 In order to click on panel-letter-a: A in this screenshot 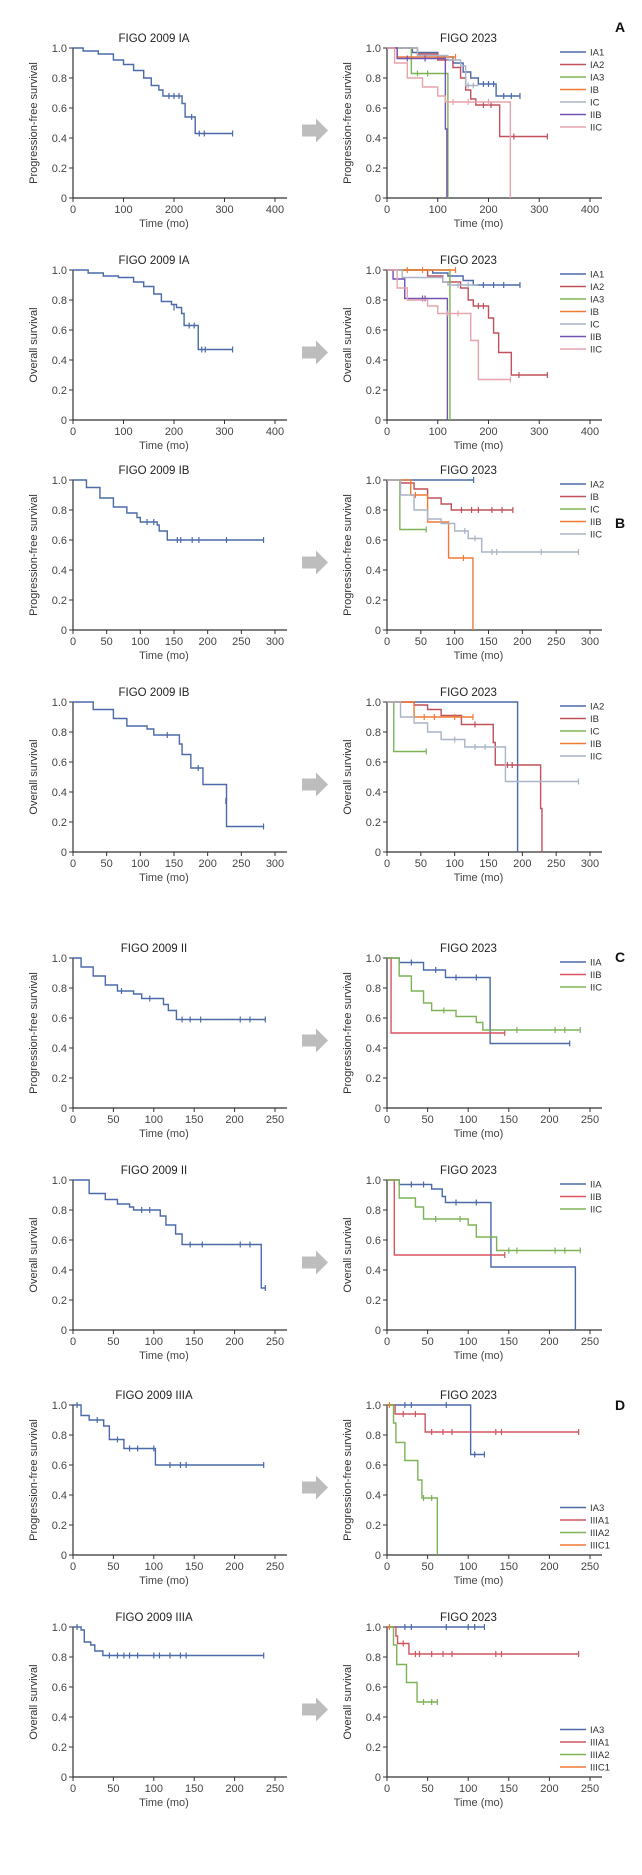, I will do `click(620, 27)`.